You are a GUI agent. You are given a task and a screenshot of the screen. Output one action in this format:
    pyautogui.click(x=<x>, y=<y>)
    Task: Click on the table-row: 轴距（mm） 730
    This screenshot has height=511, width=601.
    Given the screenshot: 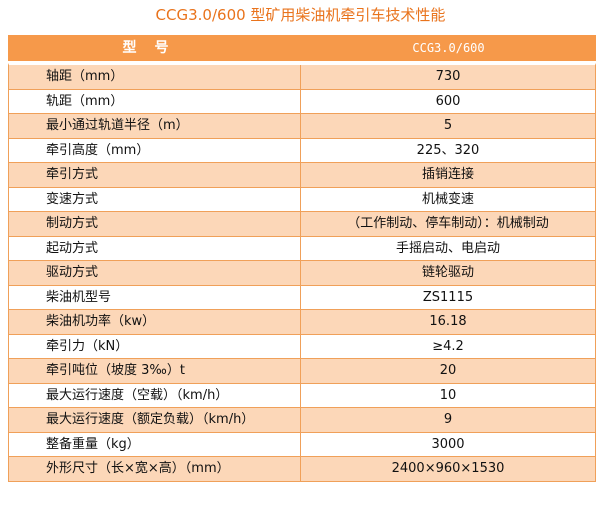 What is the action you would take?
    pyautogui.click(x=302, y=77)
    